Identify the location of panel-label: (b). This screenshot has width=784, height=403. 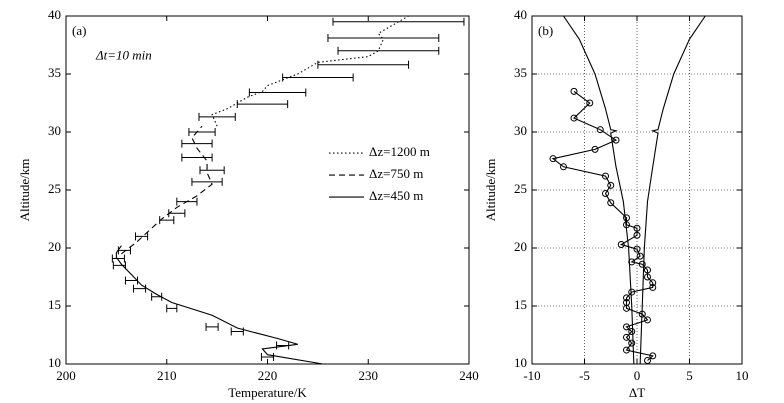
(545, 30).